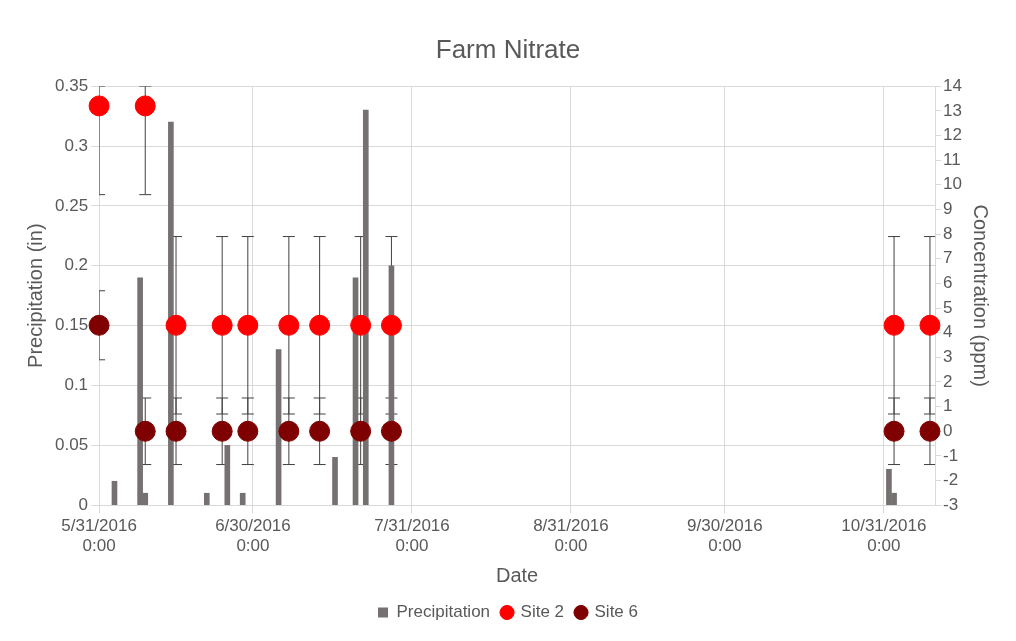  What do you see at coordinates (948, 307) in the screenshot?
I see `y2-tick-label: 5` at bounding box center [948, 307].